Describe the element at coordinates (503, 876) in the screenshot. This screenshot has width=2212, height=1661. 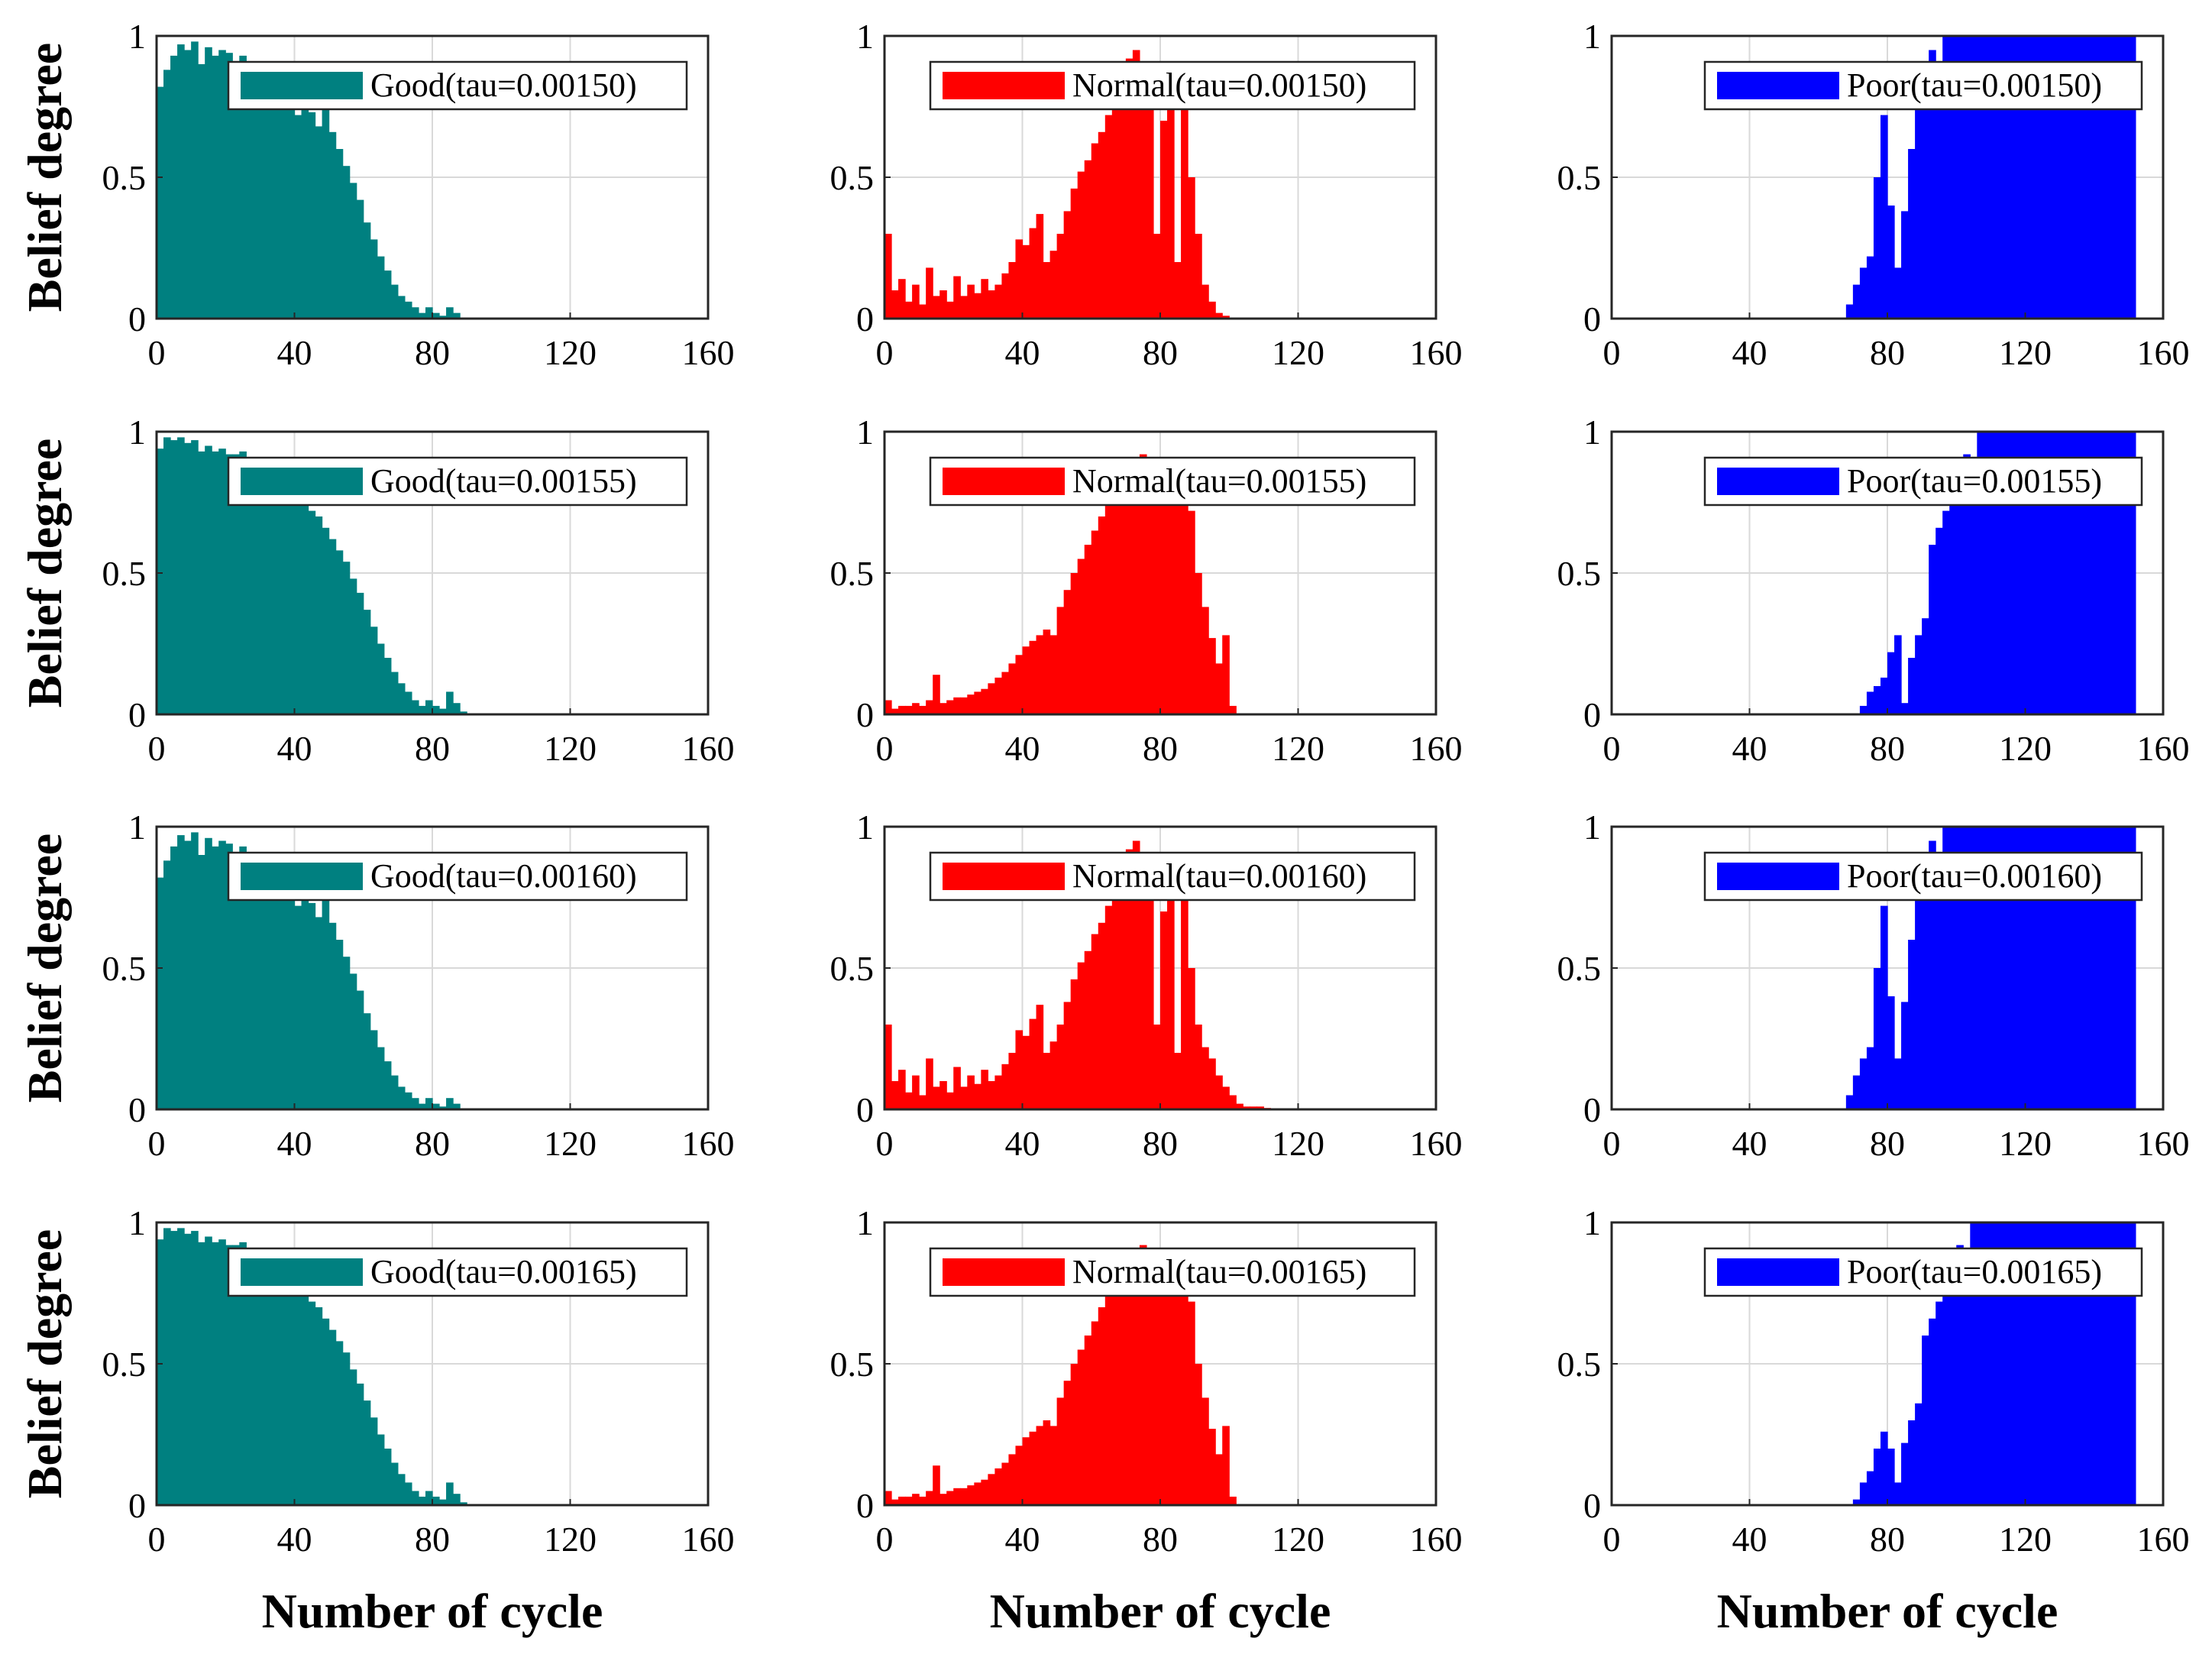
I see `legend-label: Good(tau=0.00160)` at that location.